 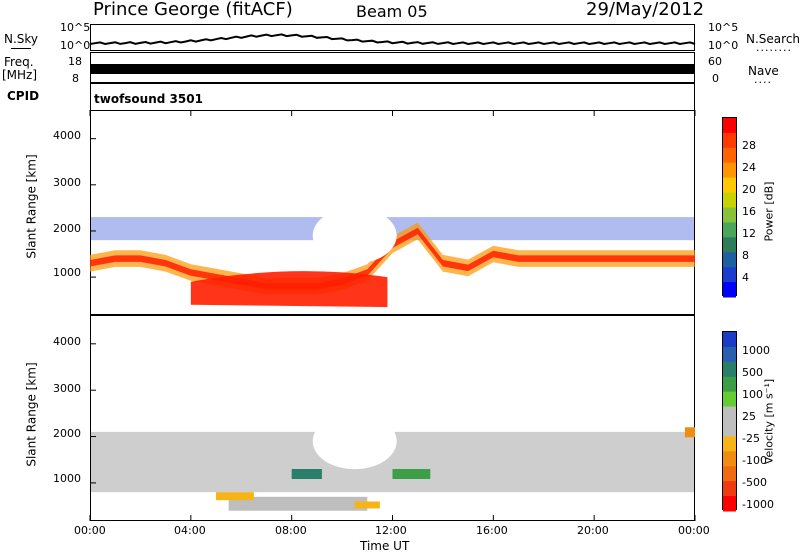 What do you see at coordinates (67, 135) in the screenshot?
I see `power-ytick-4000: 4000` at bounding box center [67, 135].